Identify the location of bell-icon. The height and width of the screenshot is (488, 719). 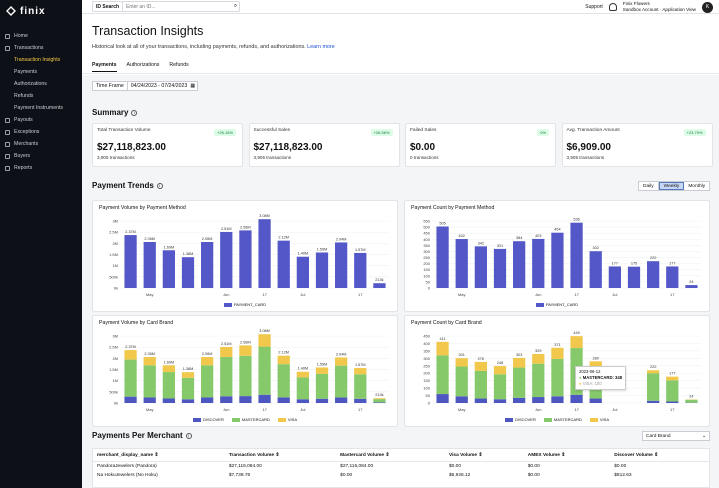
(612, 7).